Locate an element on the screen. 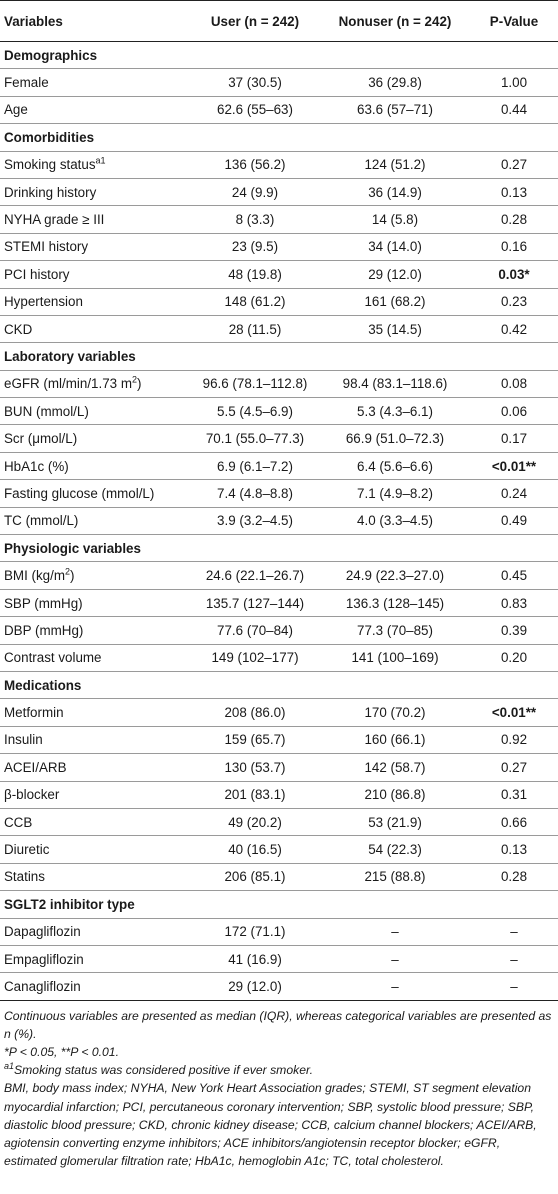 The image size is (558, 1194). nonuser-value: 63.6 (57–71) is located at coordinates (395, 109).